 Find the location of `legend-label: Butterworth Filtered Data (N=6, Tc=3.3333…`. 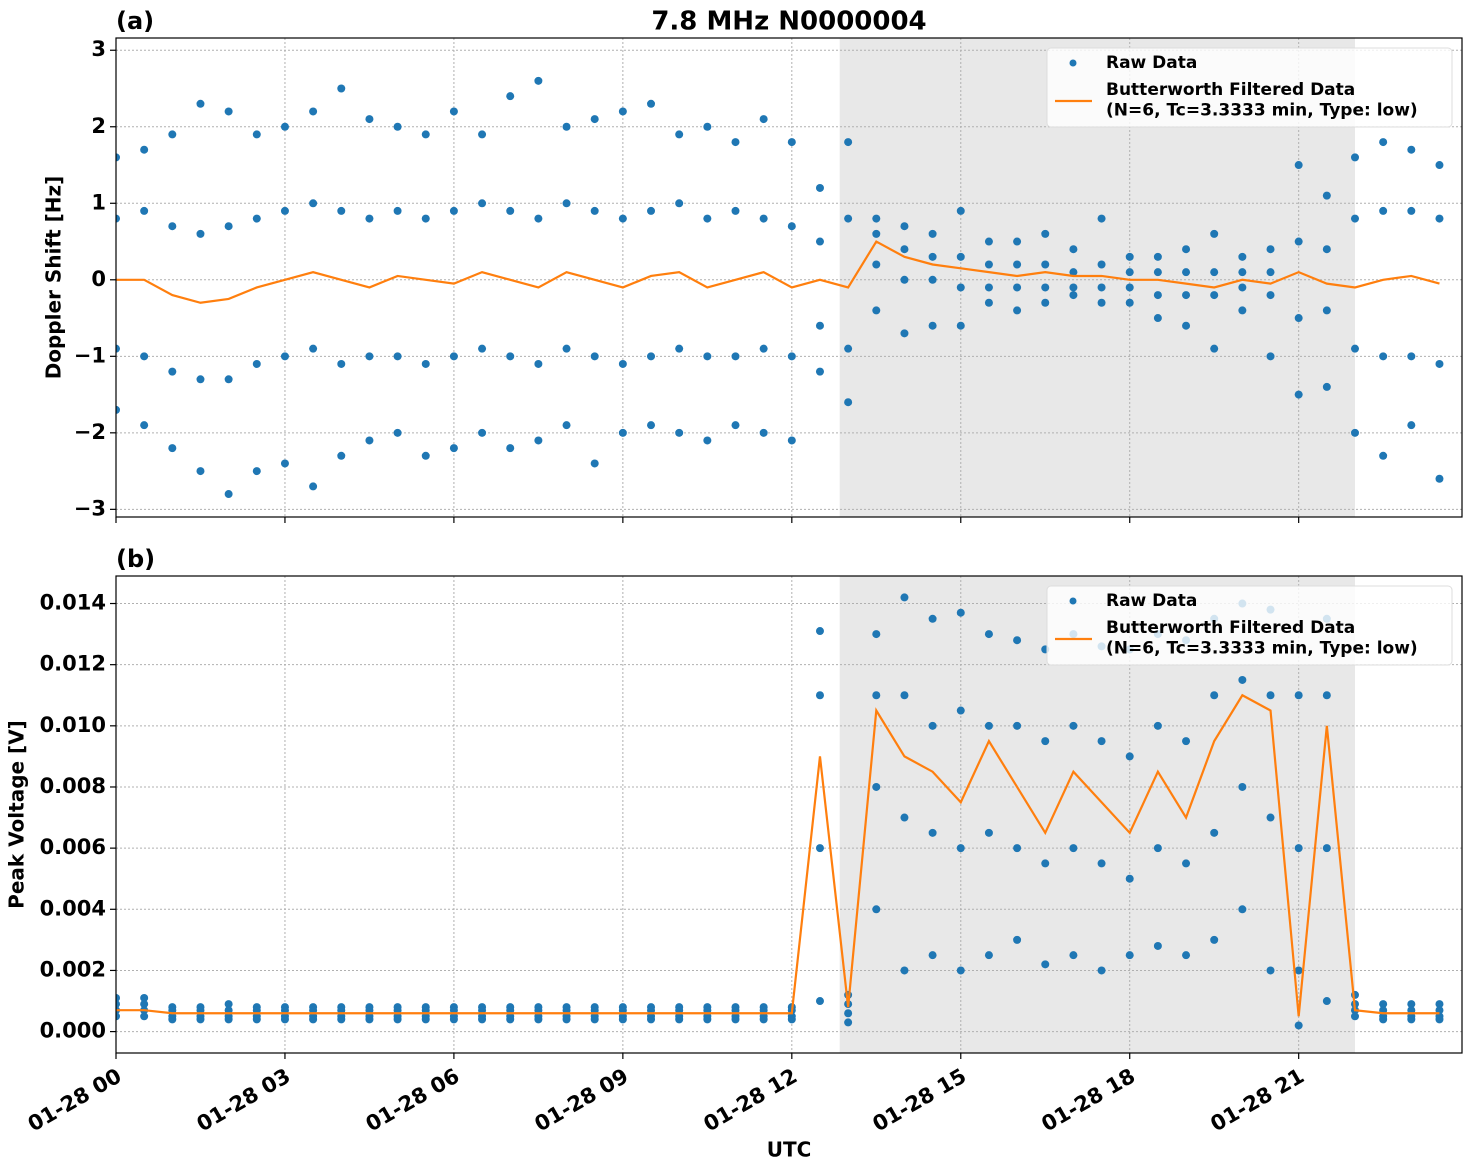

legend-label: Butterworth Filtered Data (N=6, Tc=3.3333… is located at coordinates (1262, 638).